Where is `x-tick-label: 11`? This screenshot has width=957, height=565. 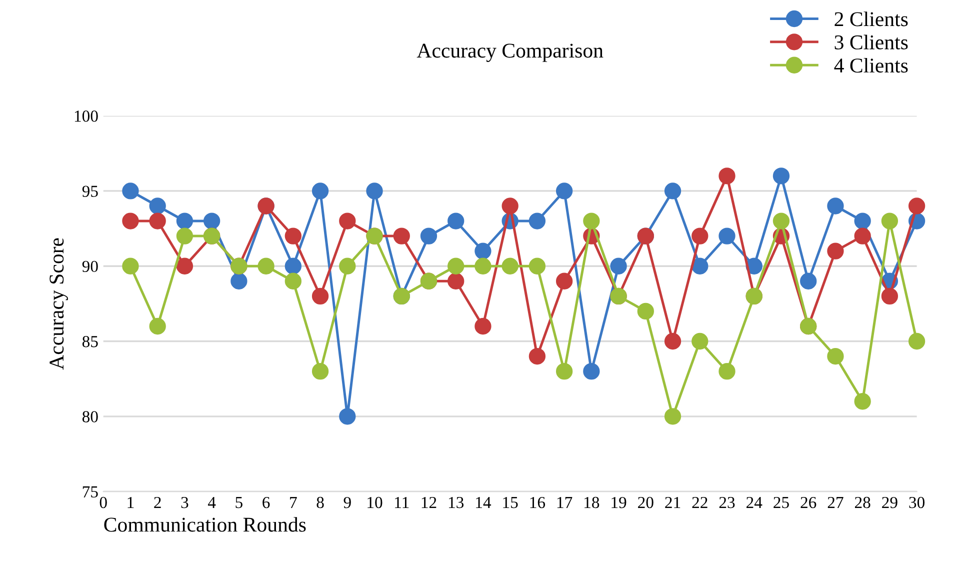 x-tick-label: 11 is located at coordinates (402, 502).